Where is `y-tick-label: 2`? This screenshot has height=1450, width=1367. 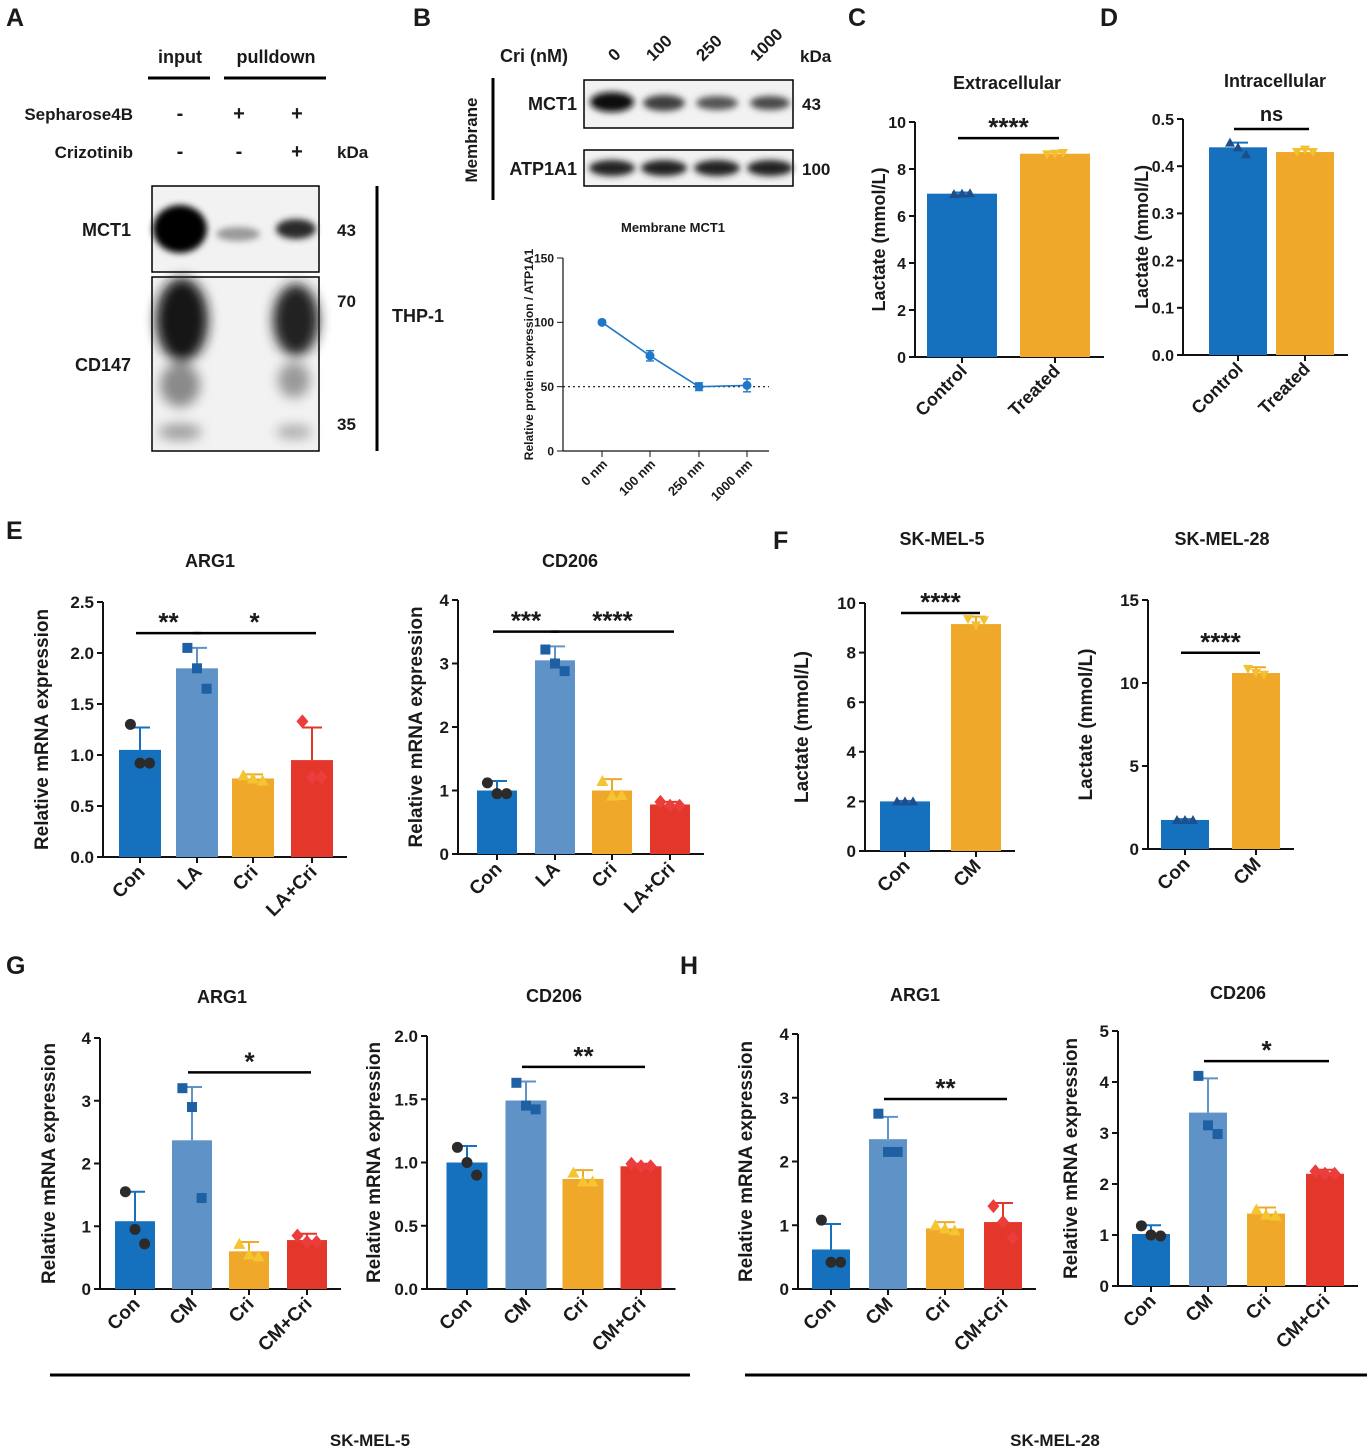 y-tick-label: 2 is located at coordinates (851, 802).